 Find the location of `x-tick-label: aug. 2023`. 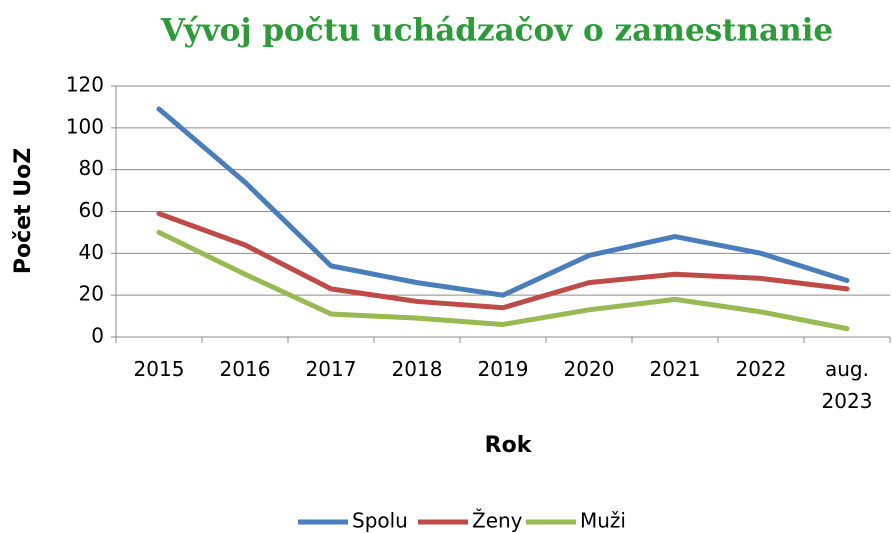

x-tick-label: aug. 2023 is located at coordinates (847, 385).